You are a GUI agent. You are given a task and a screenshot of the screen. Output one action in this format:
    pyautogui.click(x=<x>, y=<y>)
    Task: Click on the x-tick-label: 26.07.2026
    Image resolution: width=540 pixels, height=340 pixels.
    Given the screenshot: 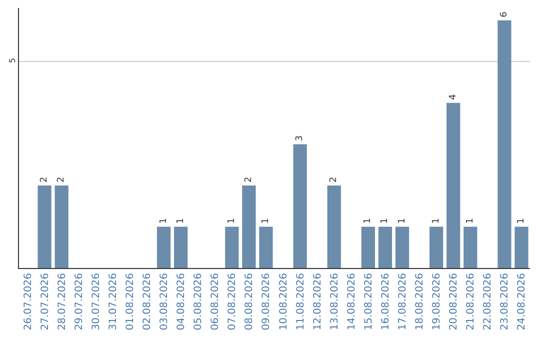 What is the action you would take?
    pyautogui.click(x=28, y=301)
    